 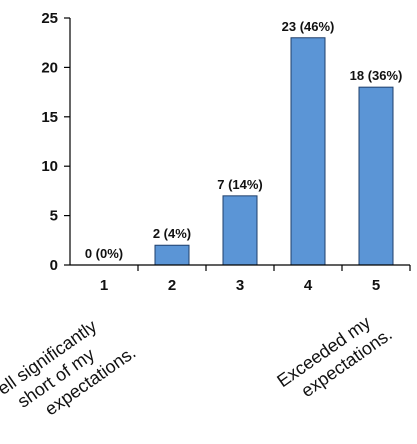 What do you see at coordinates (104, 253) in the screenshot?
I see `data-label: 0 (0%)` at bounding box center [104, 253].